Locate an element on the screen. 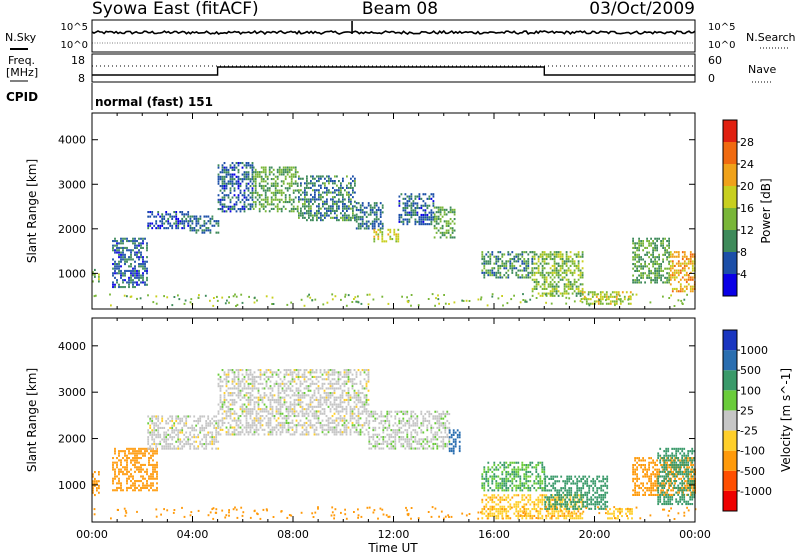  power-y-tick-label: 2000 is located at coordinates (72, 229).